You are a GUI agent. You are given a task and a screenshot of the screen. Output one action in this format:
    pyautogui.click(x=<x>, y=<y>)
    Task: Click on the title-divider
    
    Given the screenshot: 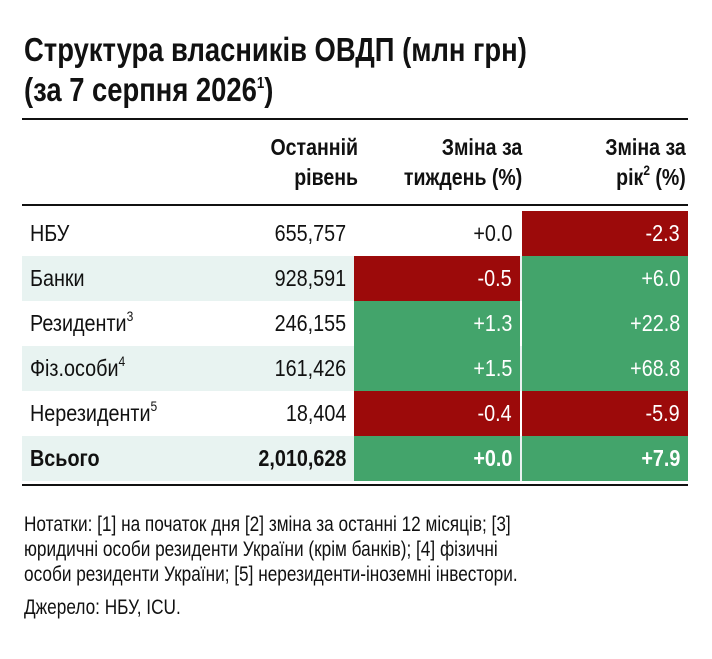 What is the action you would take?
    pyautogui.click(x=355, y=119)
    